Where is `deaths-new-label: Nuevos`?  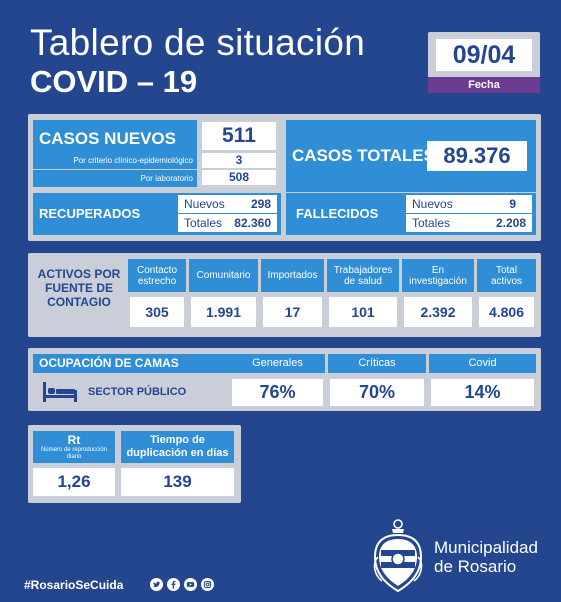 deaths-new-label: Nuevos is located at coordinates (432, 204).